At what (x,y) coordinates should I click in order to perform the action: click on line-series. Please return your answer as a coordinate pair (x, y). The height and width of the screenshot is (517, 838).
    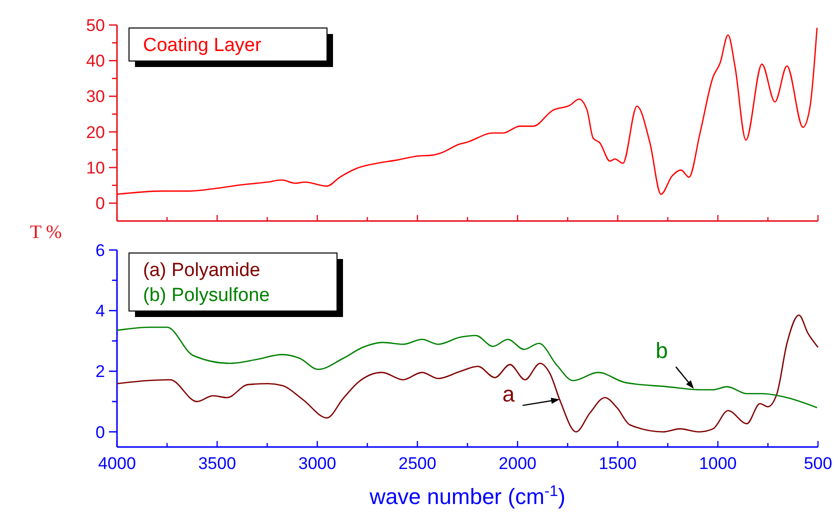
    Looking at the image, I should click on (467, 367).